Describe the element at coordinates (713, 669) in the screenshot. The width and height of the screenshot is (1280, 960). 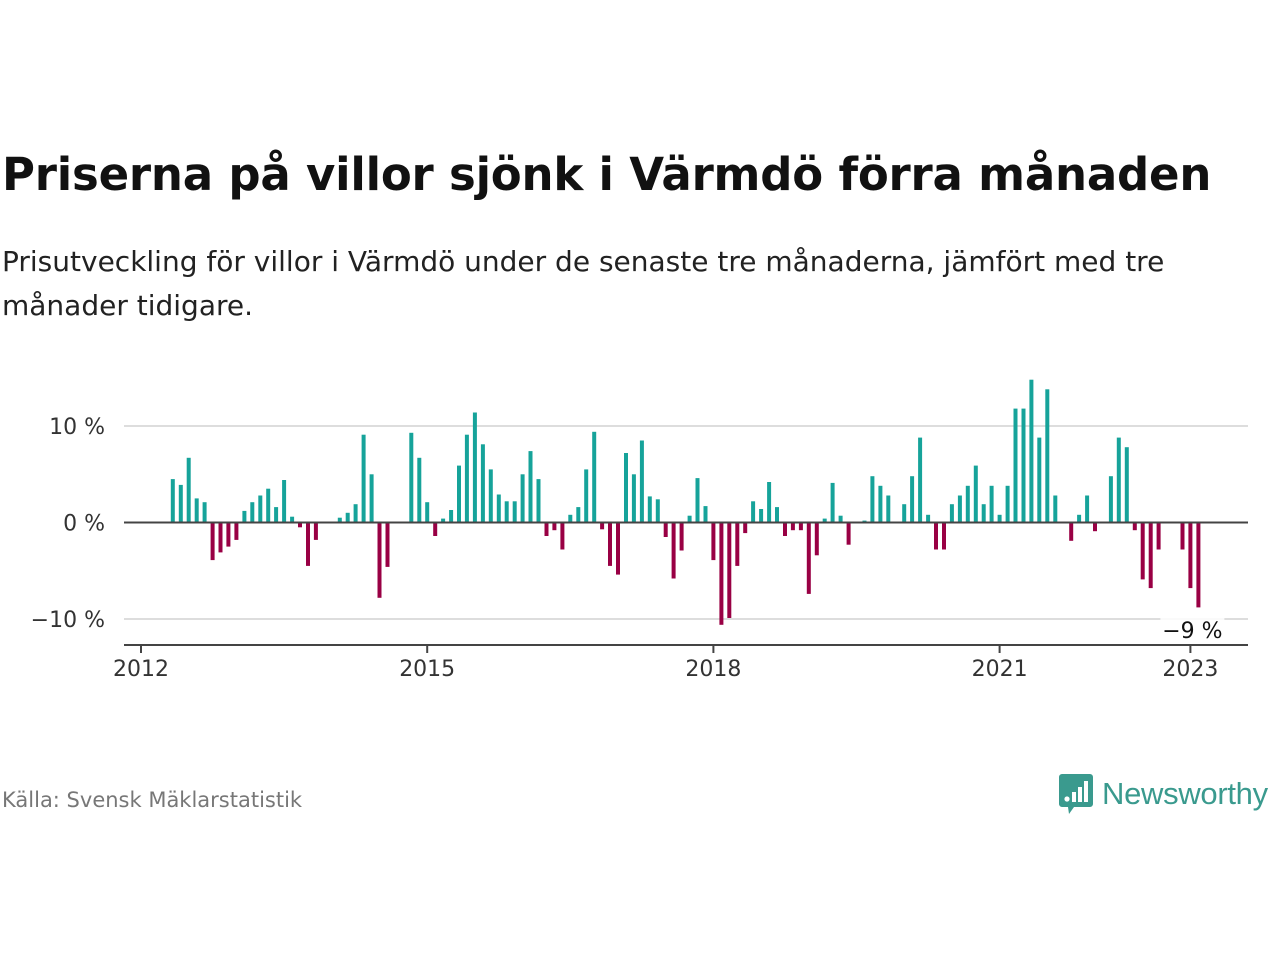
I see `x-tick-label: 2018` at that location.